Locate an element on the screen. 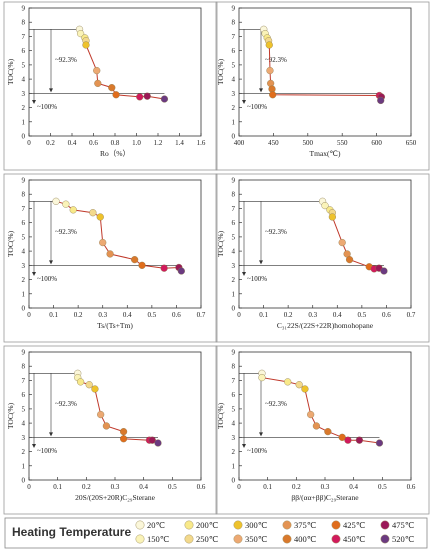 The width and height of the screenshot is (431, 550). legend-title: Heating Temperature is located at coordinates (71, 532).